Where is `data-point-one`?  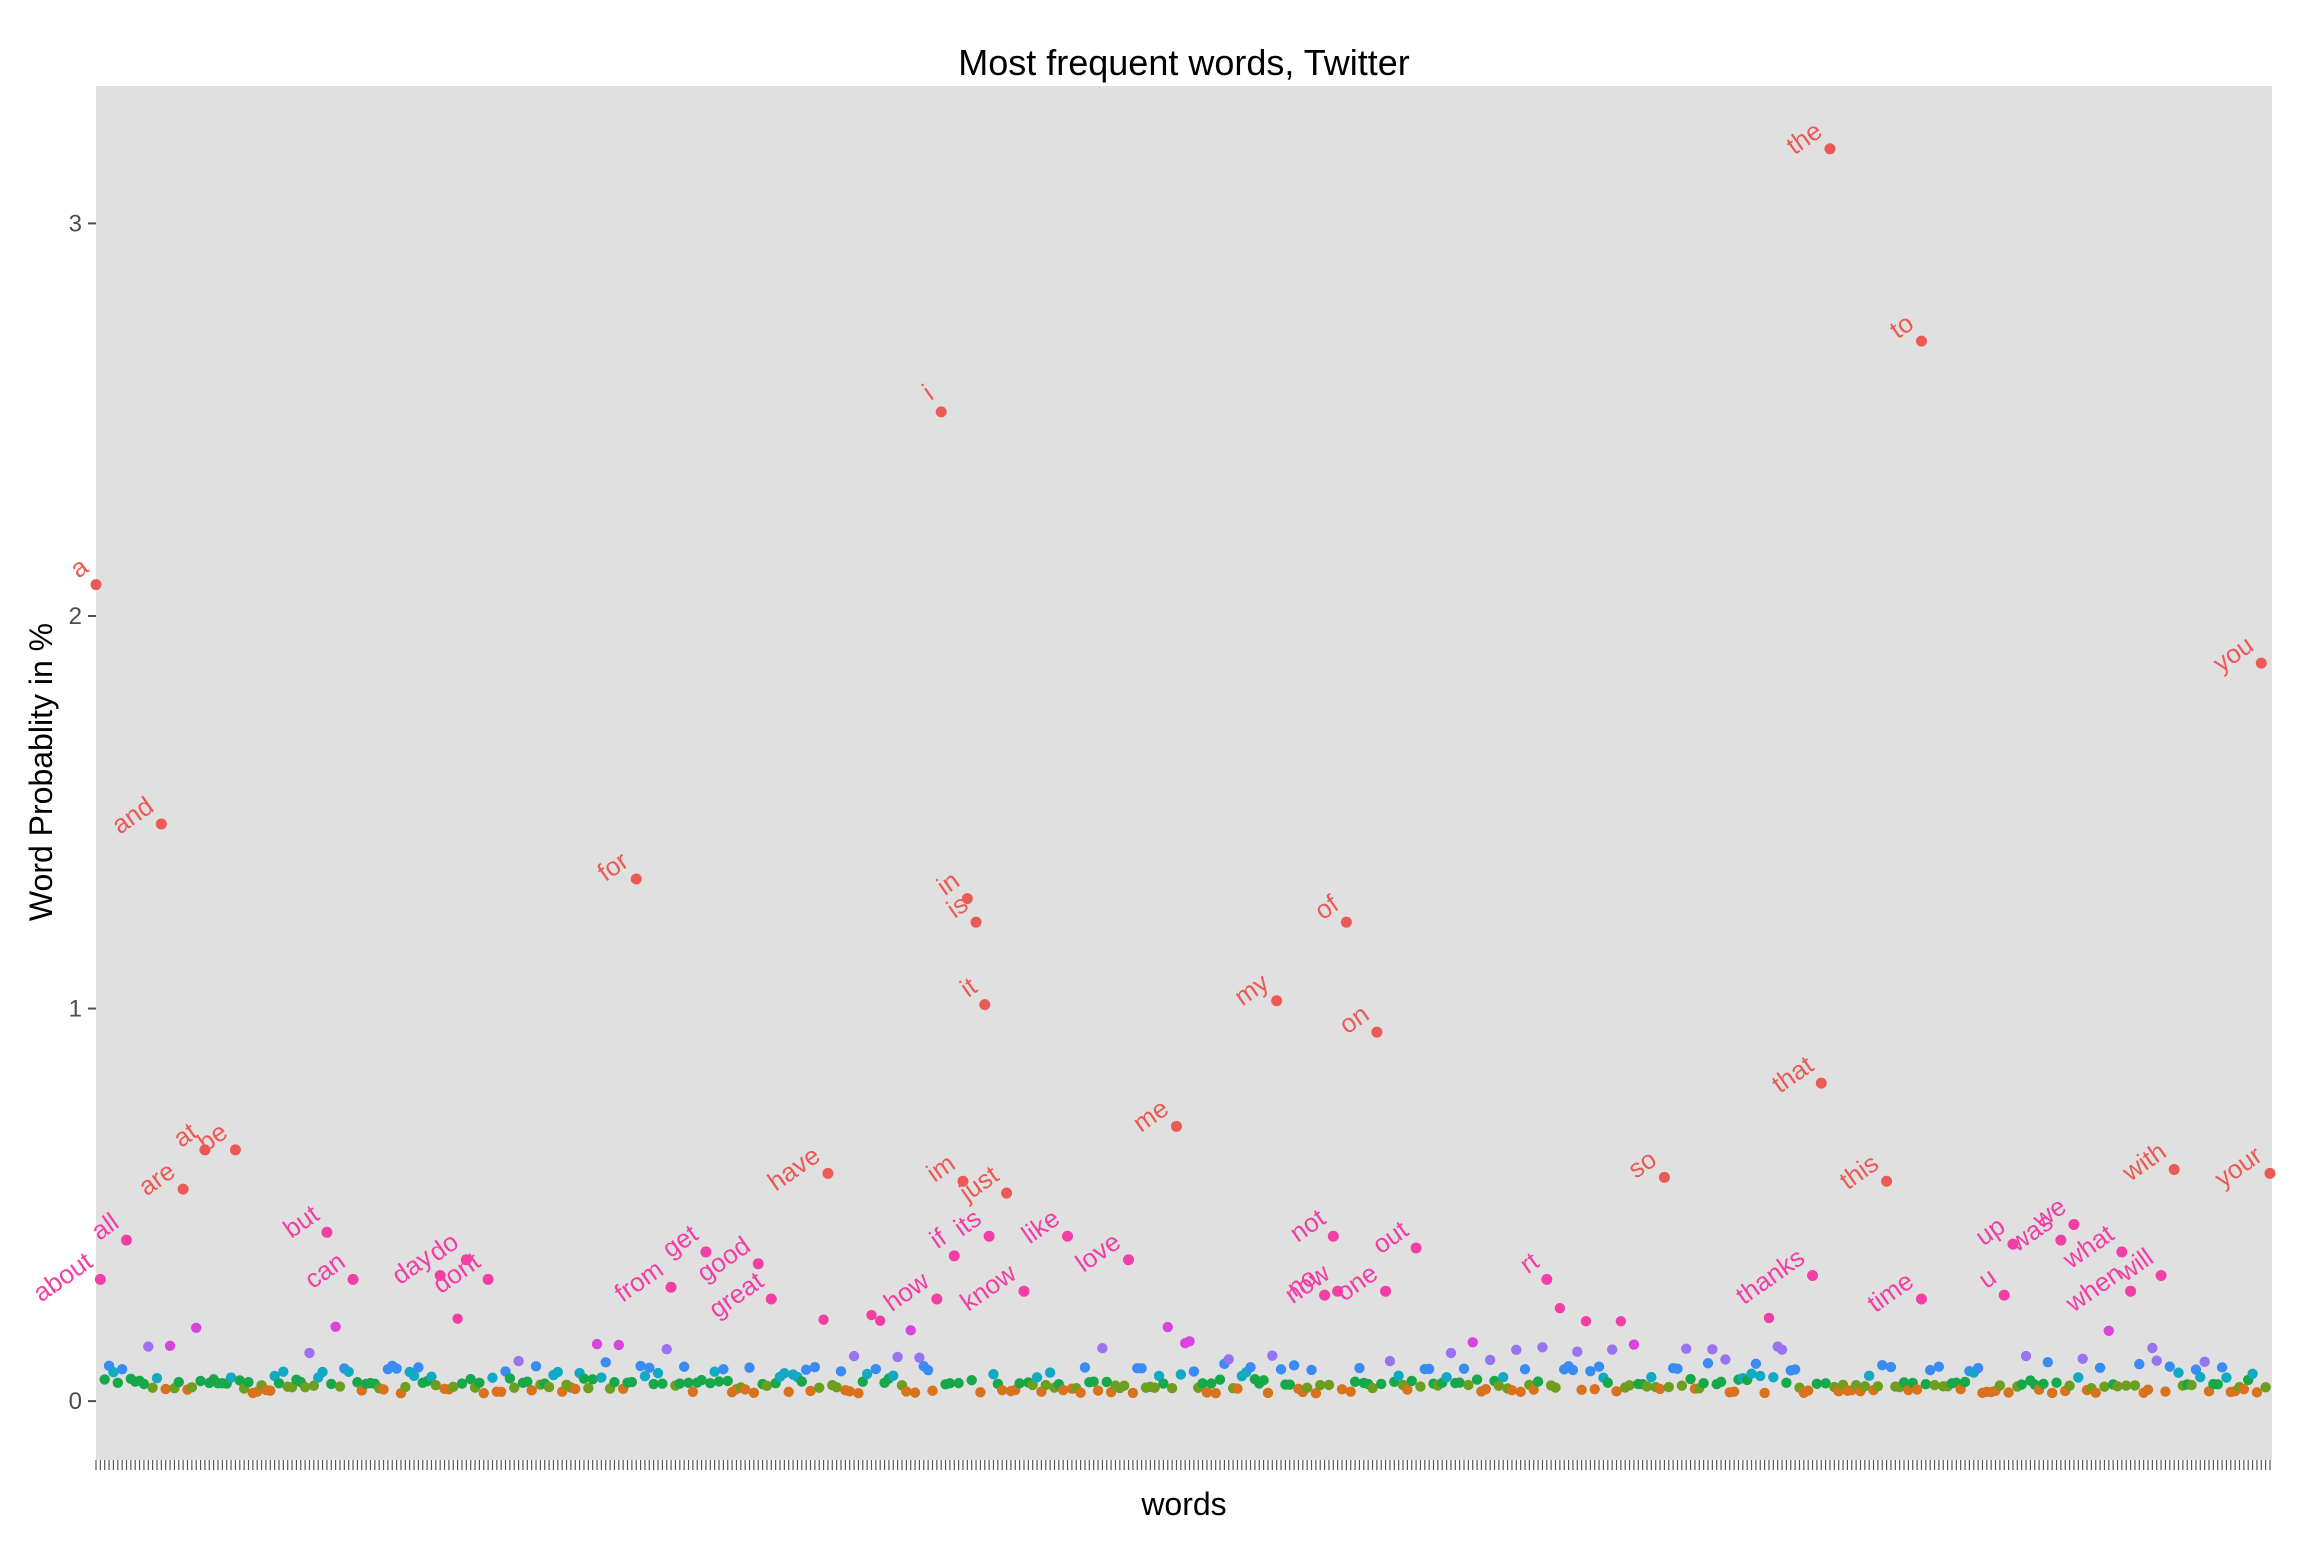
data-point-one is located at coordinates (1386, 1291).